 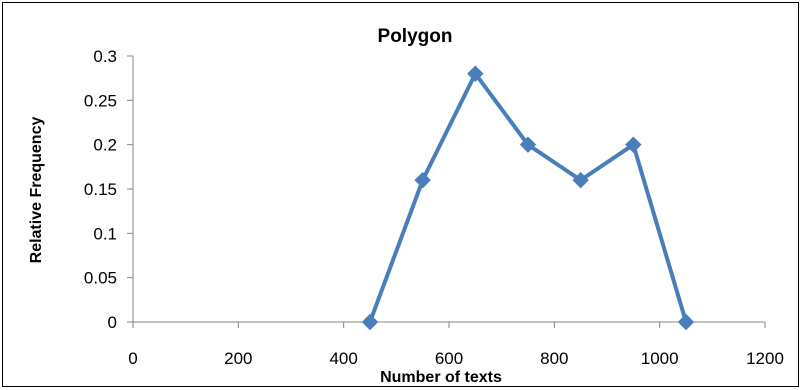 I want to click on x-tick-label: 1000, so click(x=660, y=358).